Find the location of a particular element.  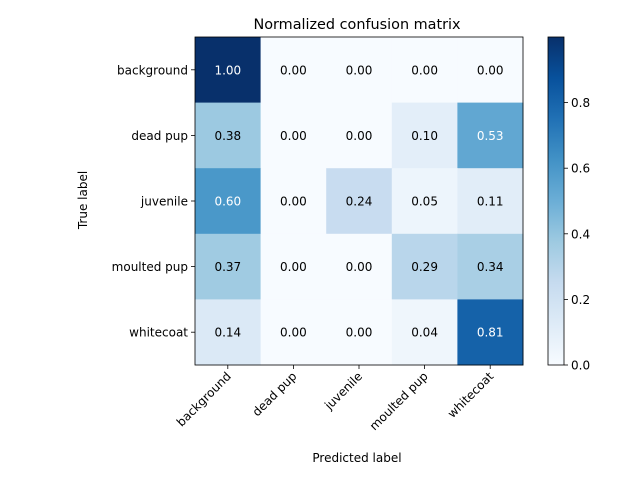

heatmap-cell-juvenile-whitecoat is located at coordinates (490, 201).